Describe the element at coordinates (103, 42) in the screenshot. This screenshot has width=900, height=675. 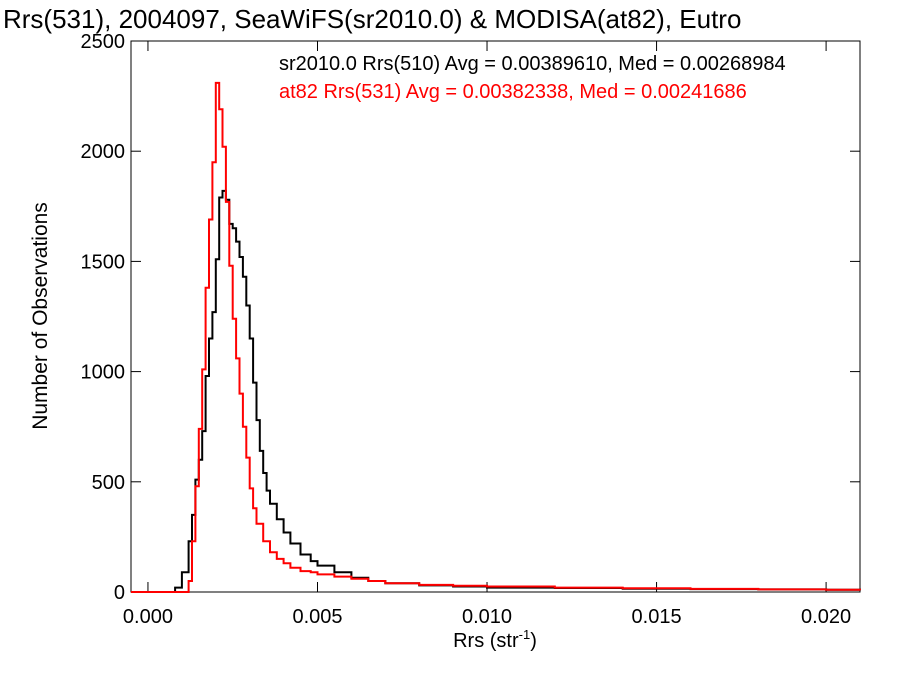
I see `y-tick-label: 2500` at that location.